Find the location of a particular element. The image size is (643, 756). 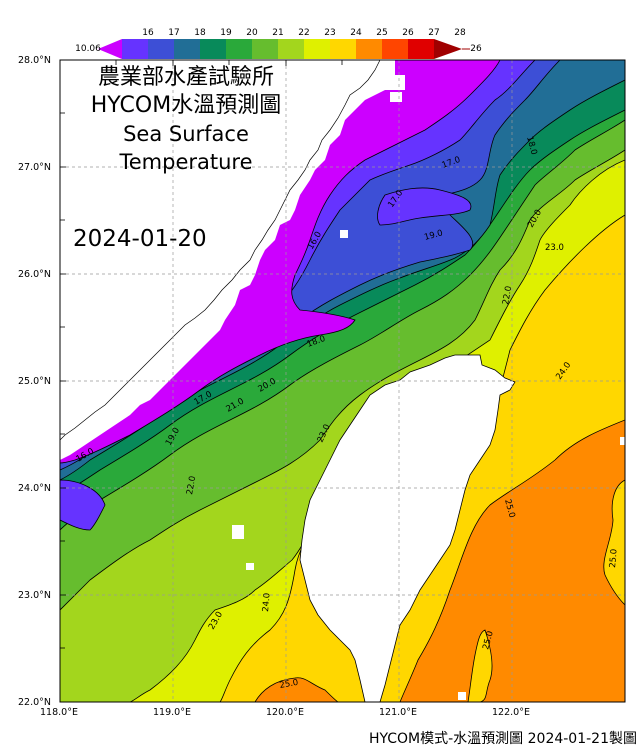

lon-label: 119.0°E is located at coordinates (172, 712).